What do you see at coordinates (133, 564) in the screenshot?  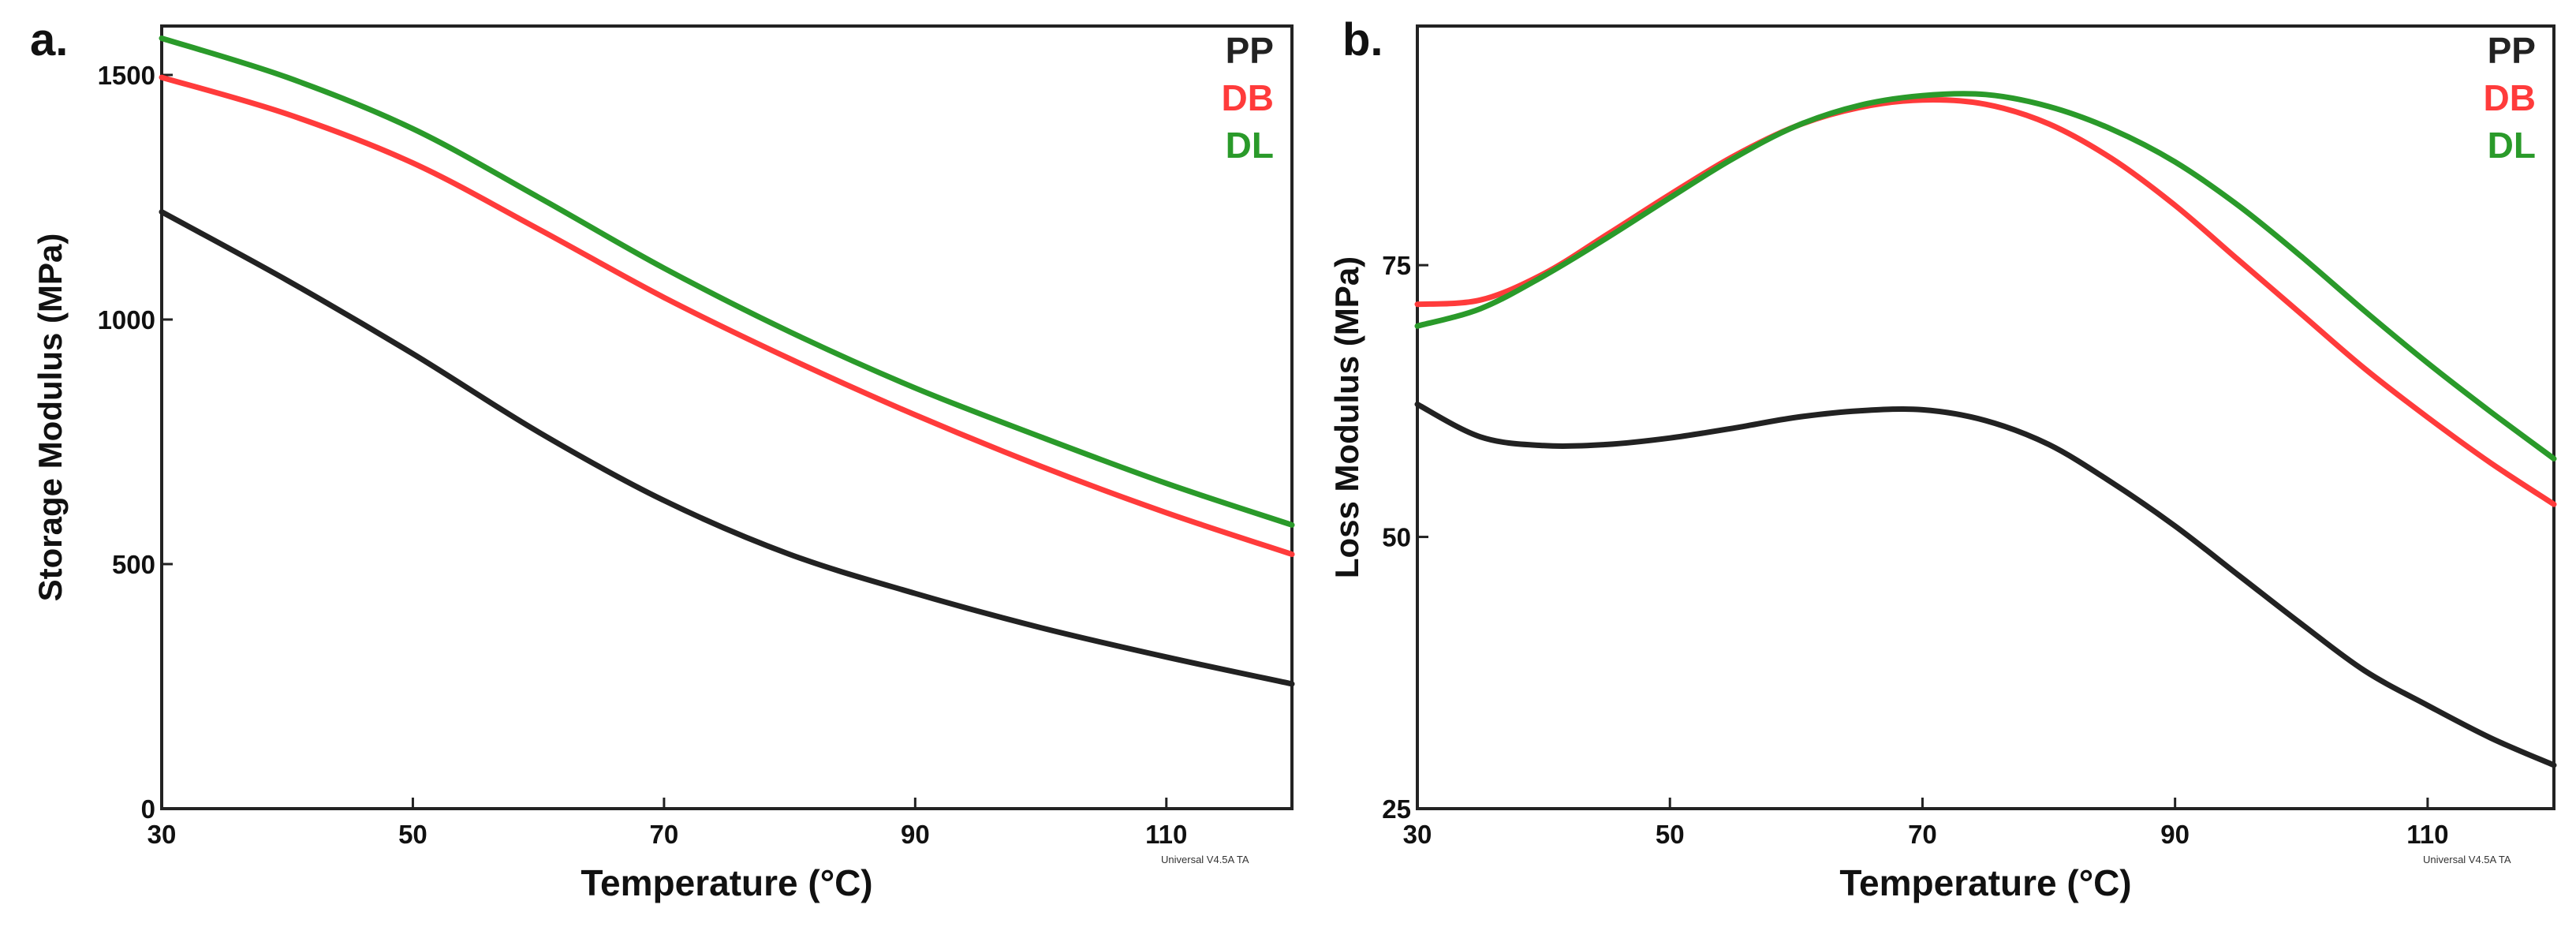 I see `y-tick-label: 500` at bounding box center [133, 564].